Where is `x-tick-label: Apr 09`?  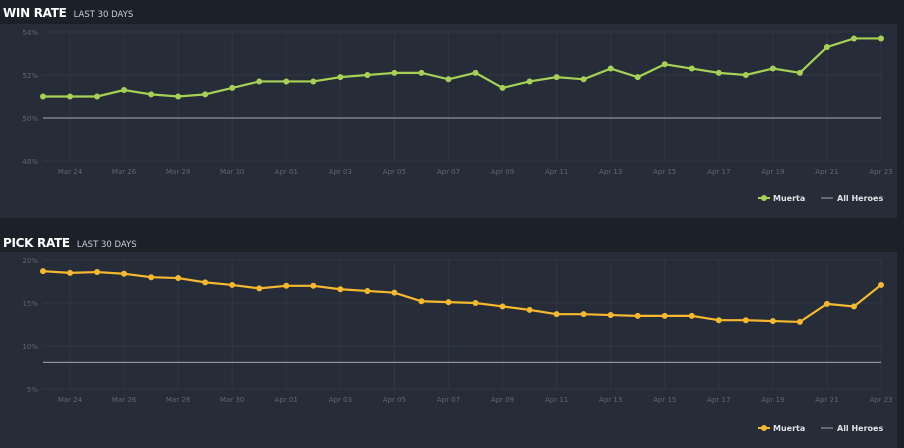 x-tick-label: Apr 09 is located at coordinates (502, 172).